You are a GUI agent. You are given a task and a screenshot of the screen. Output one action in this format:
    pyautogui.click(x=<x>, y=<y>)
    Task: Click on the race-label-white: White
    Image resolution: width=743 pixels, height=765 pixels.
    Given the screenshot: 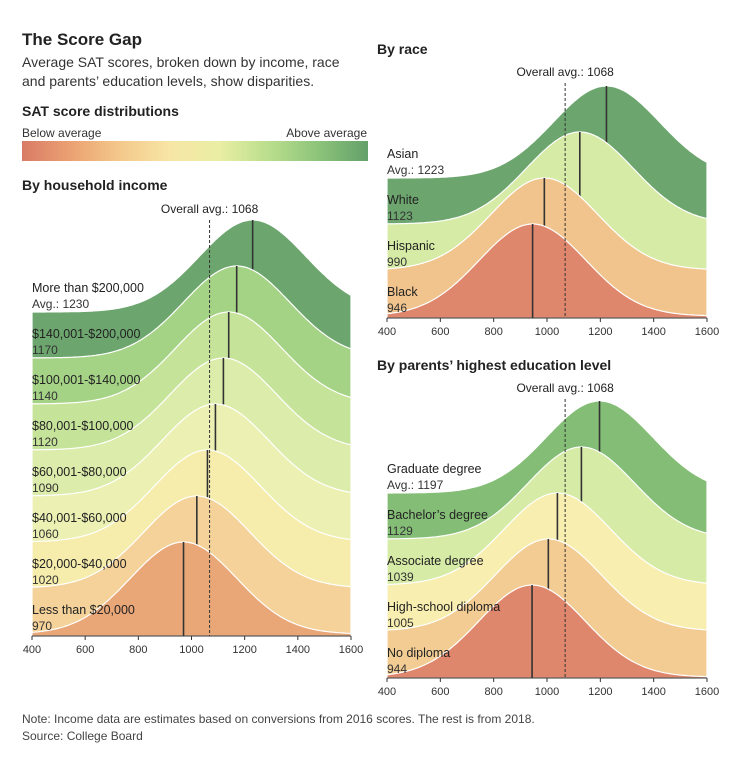 What is the action you would take?
    pyautogui.click(x=403, y=200)
    